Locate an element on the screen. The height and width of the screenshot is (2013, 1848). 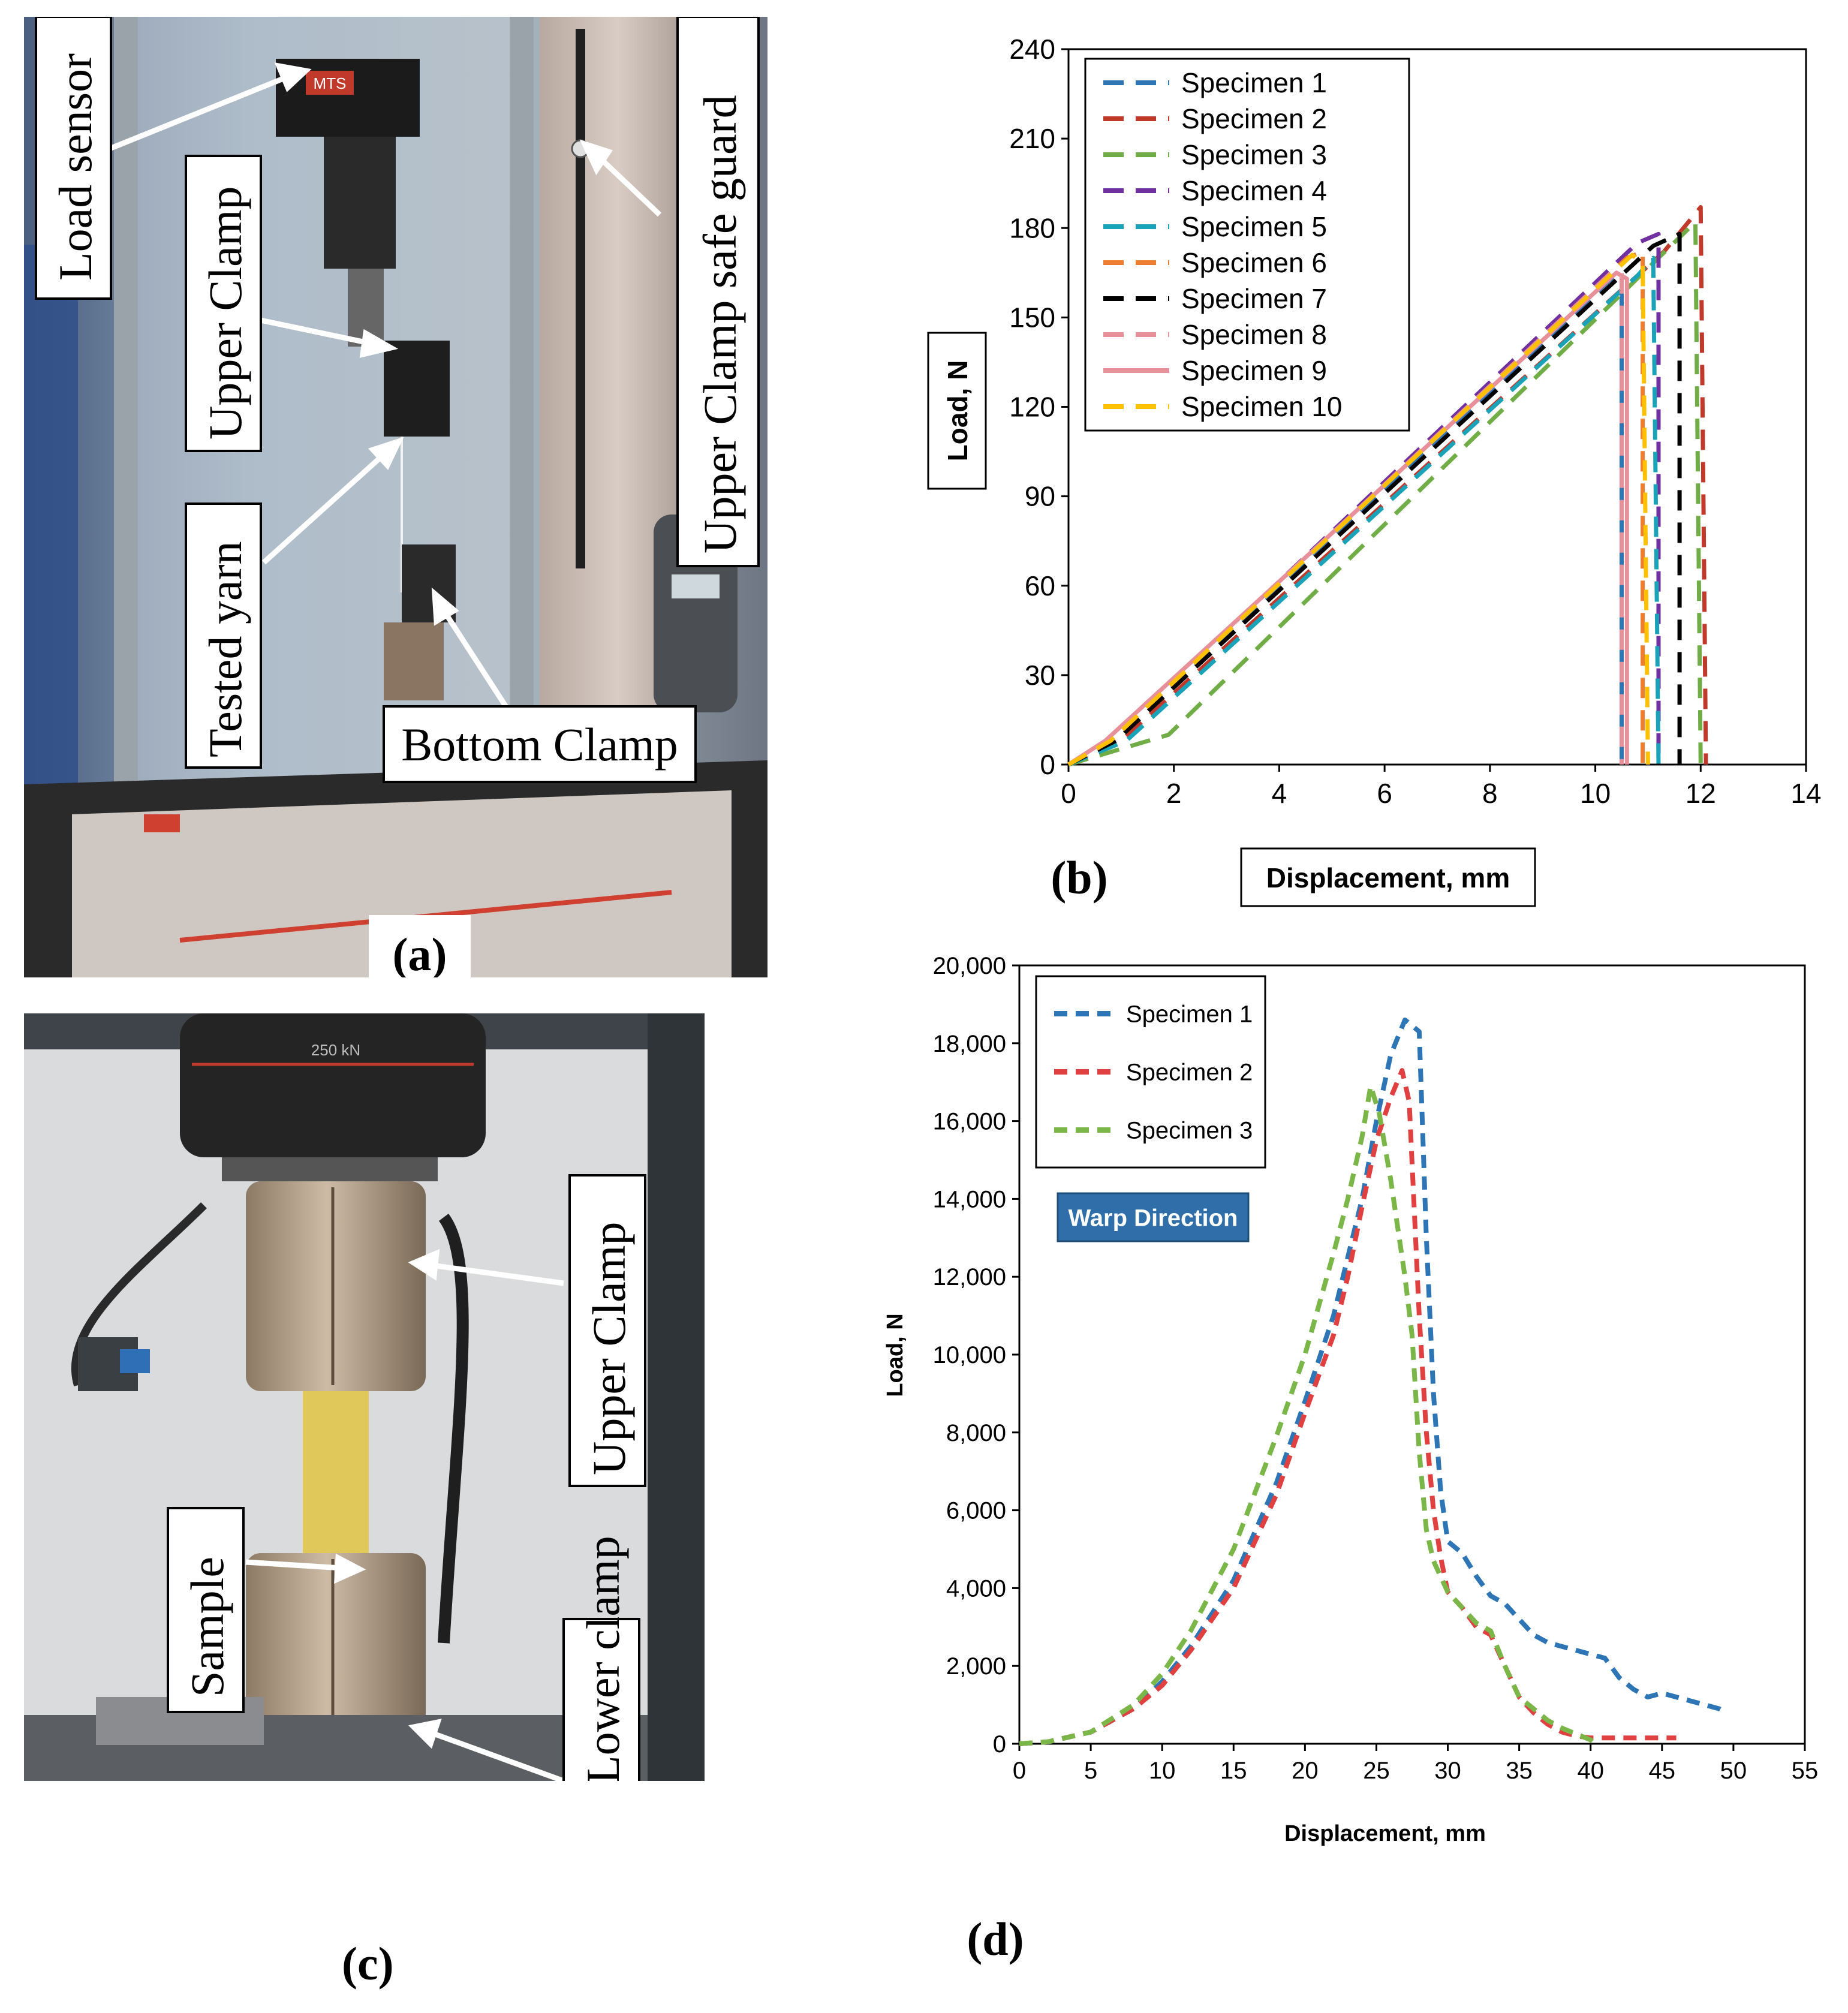
svg-text: Tested yarn is located at coordinates (225, 649).